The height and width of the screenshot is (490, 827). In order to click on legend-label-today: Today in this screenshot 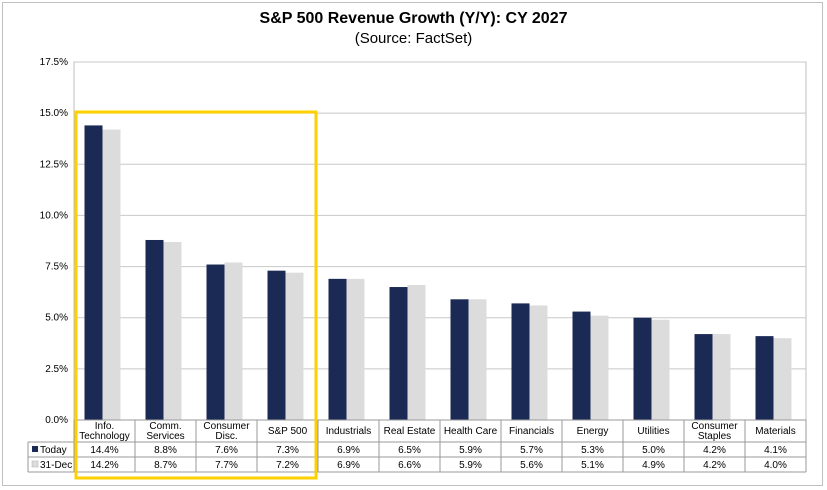, I will do `click(53, 450)`.